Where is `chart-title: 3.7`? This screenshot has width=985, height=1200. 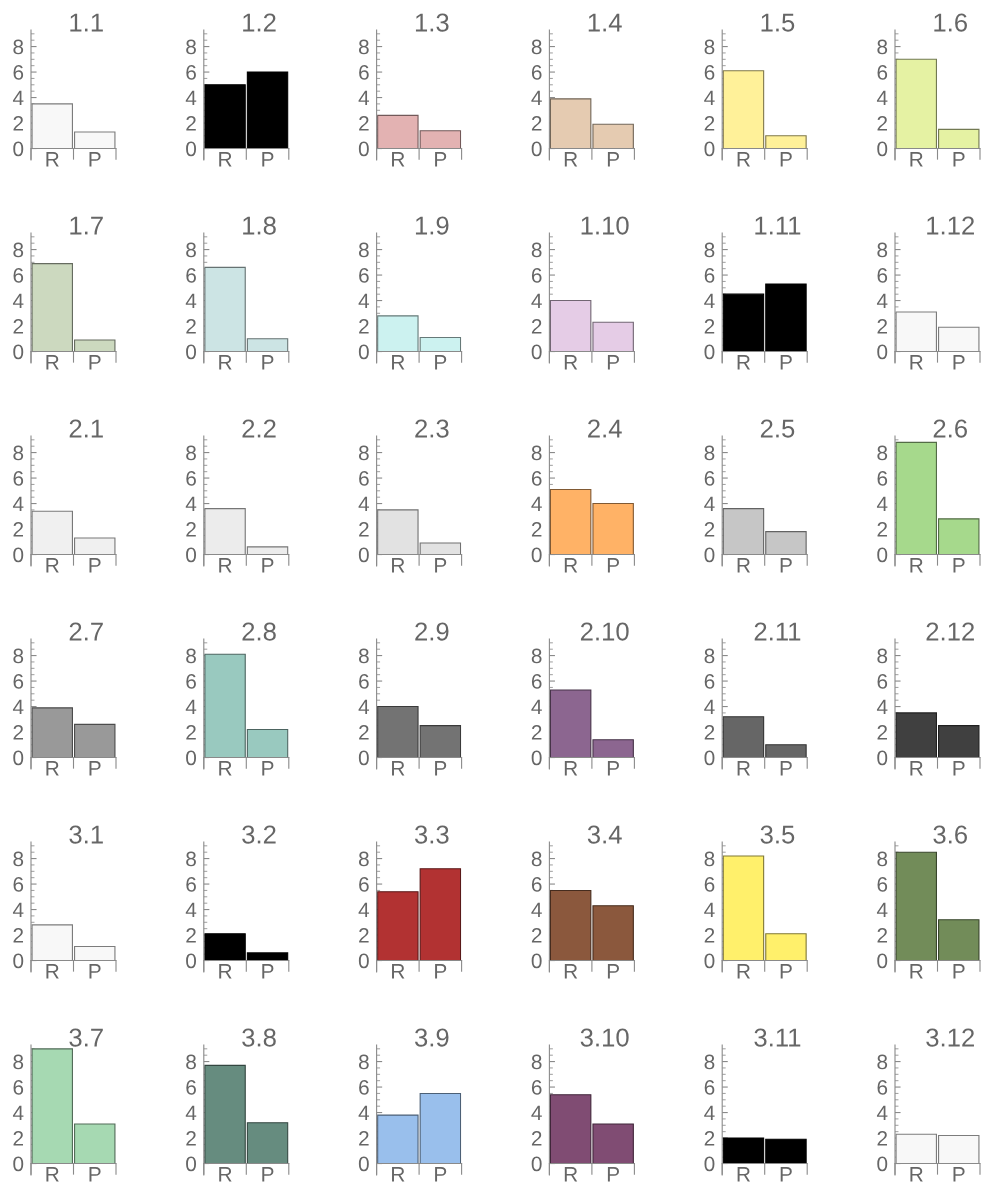 chart-title: 3.7 is located at coordinates (86, 1037).